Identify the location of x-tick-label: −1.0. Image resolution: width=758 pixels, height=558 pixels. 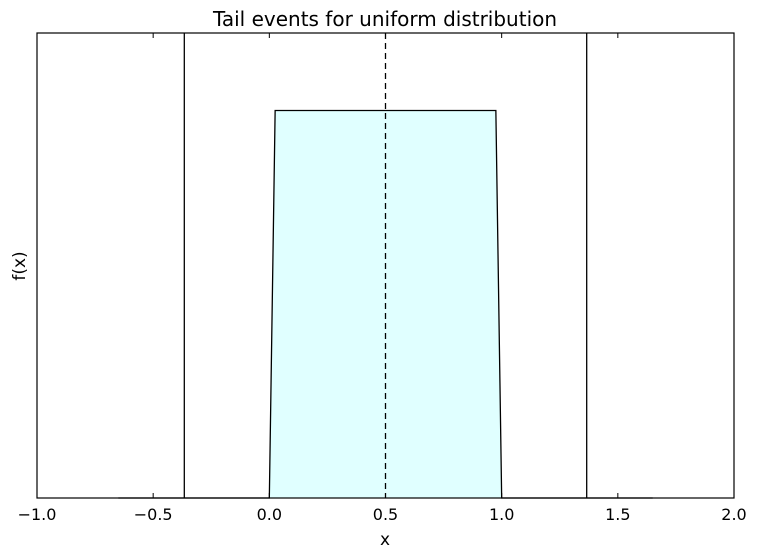
(37, 514).